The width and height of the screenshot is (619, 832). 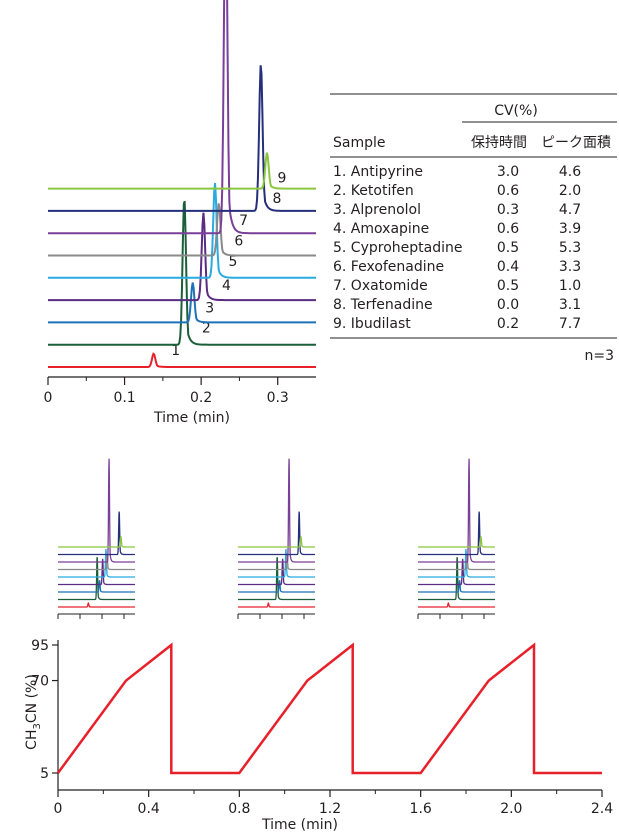 I want to click on table-col-peak-area: ピーク面積, so click(x=576, y=143).